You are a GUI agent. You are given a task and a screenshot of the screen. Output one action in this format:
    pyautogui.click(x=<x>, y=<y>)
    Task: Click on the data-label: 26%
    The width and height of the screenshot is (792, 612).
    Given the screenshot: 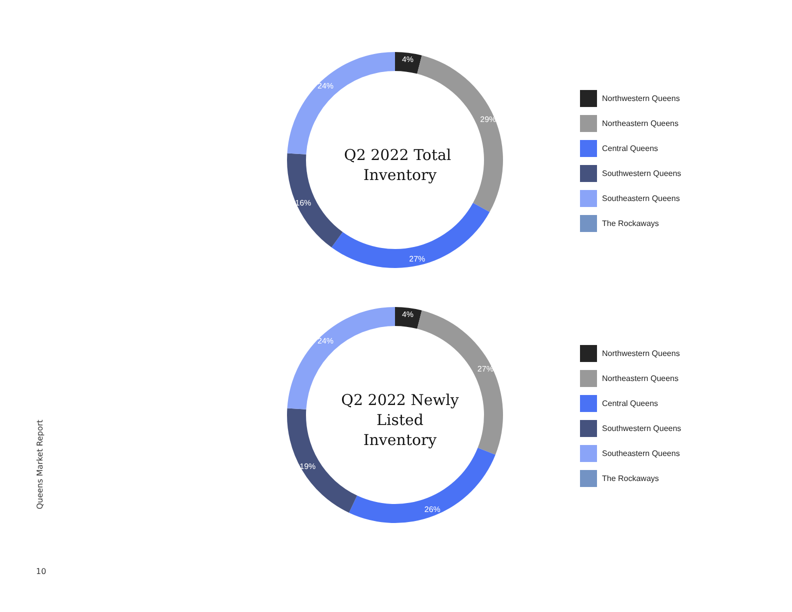 What is the action you would take?
    pyautogui.click(x=432, y=509)
    